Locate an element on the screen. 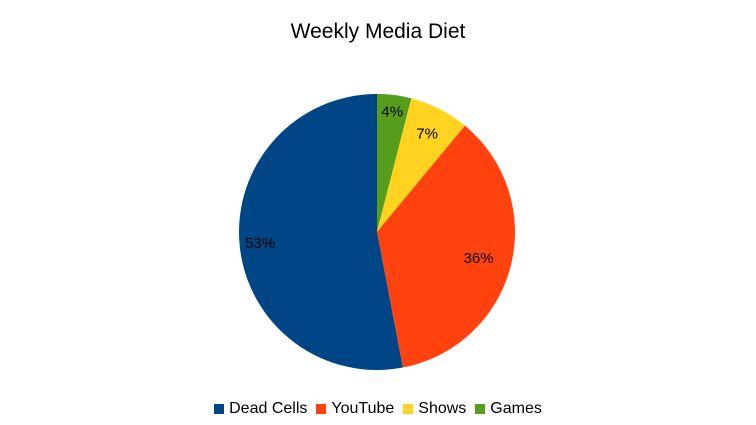 The height and width of the screenshot is (425, 756). legend-item-shows: Shows is located at coordinates (434, 409).